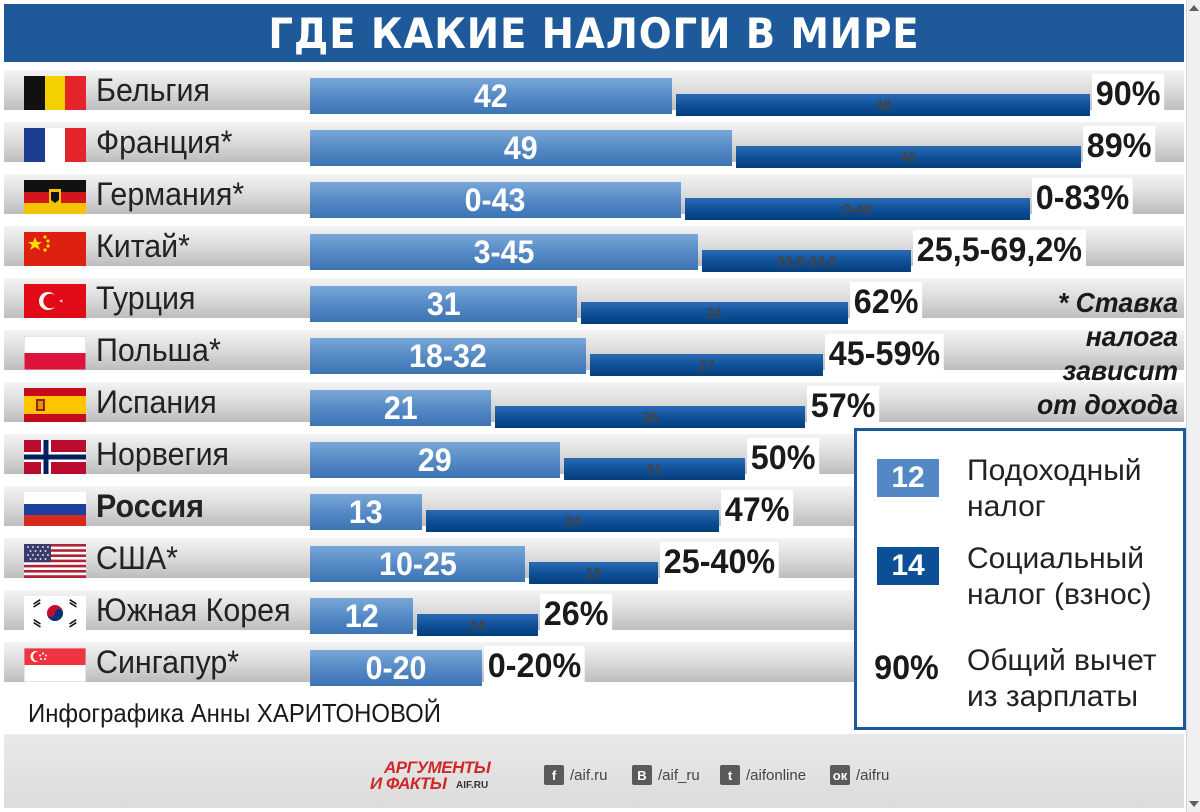 The image size is (1200, 812). What do you see at coordinates (1194, 804) in the screenshot?
I see `scroll-down-arrow-icon` at bounding box center [1194, 804].